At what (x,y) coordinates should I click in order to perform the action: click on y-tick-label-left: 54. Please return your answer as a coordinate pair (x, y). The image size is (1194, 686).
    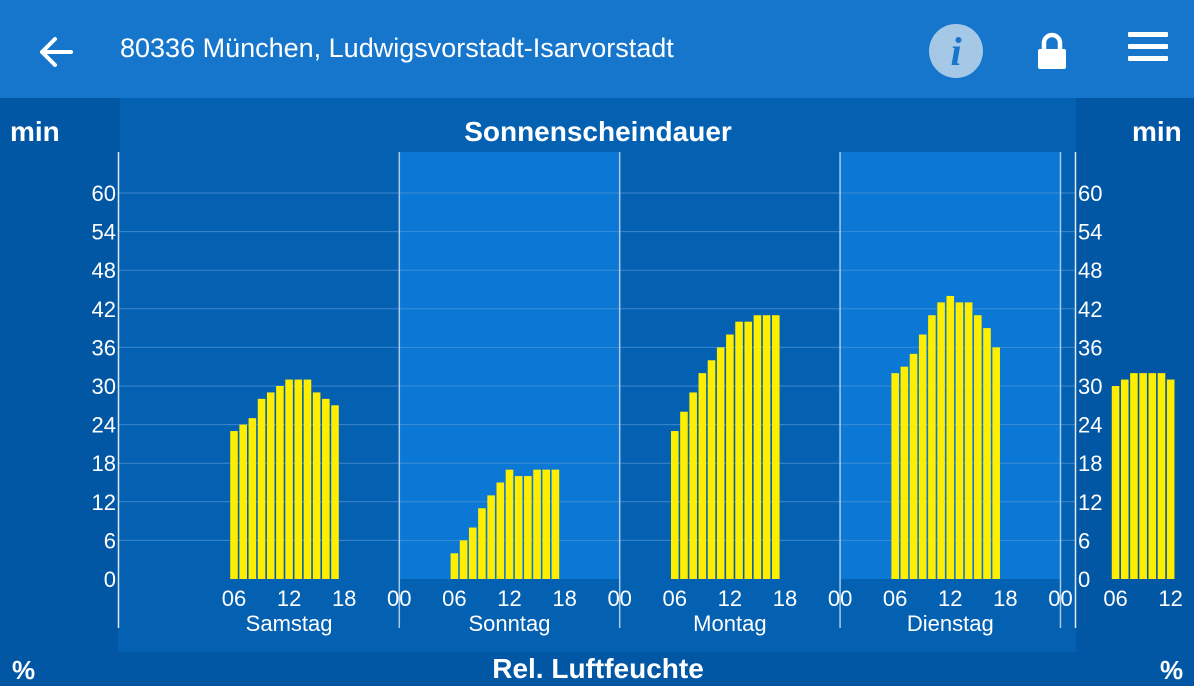
    Looking at the image, I should click on (104, 232).